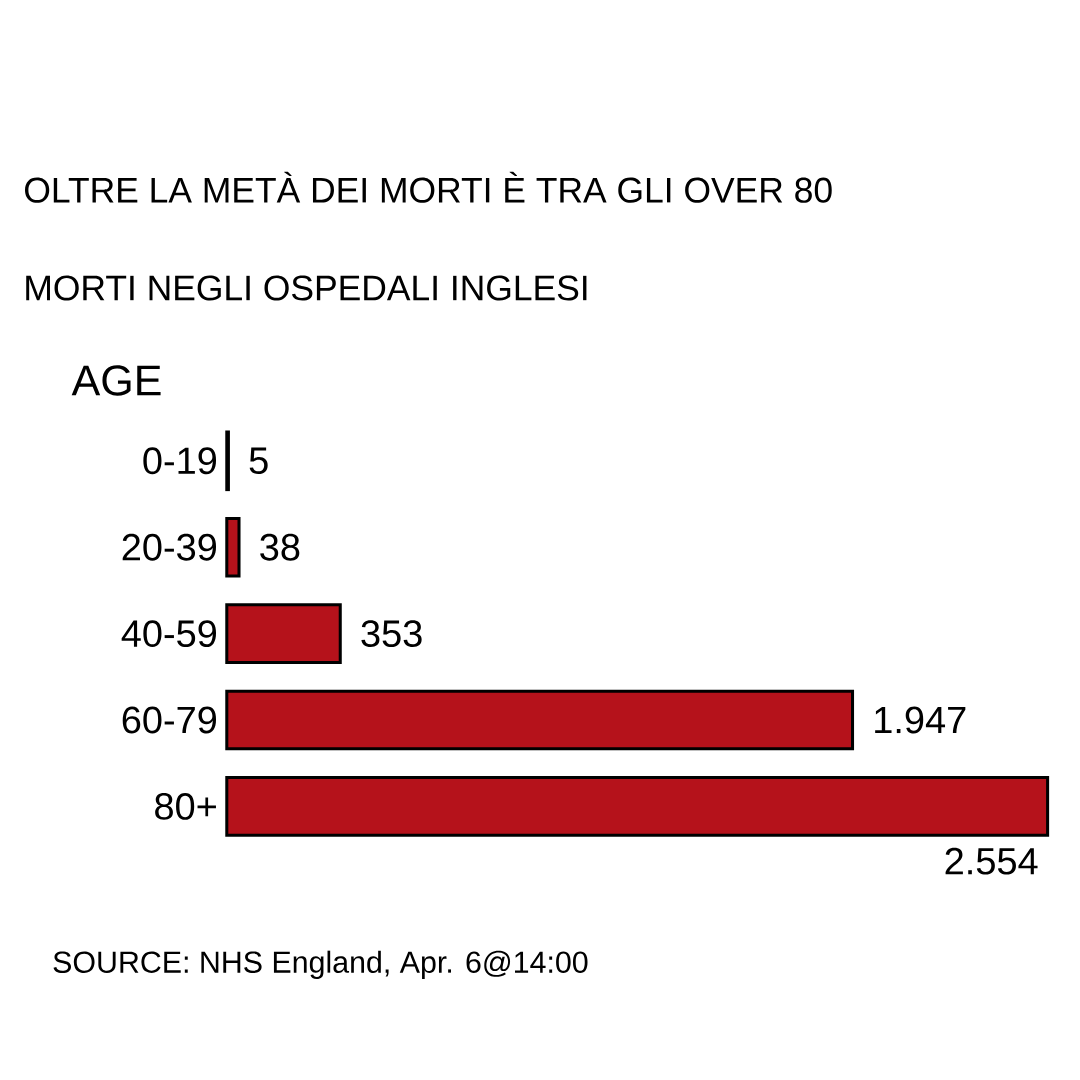  What do you see at coordinates (185, 806) in the screenshot?
I see `y-tick-label: 80+` at bounding box center [185, 806].